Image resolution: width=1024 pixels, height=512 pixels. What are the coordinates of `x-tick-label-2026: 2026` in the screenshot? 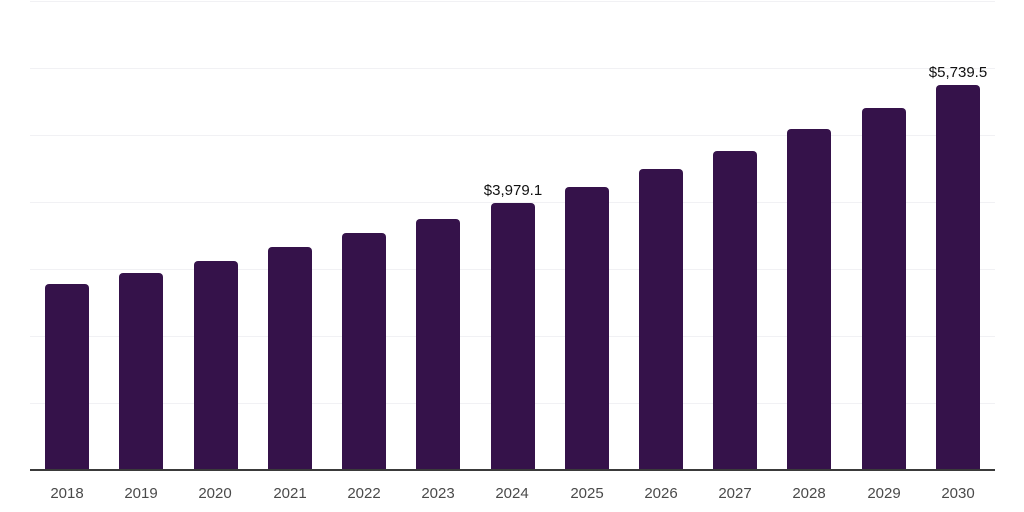 It's located at (661, 493).